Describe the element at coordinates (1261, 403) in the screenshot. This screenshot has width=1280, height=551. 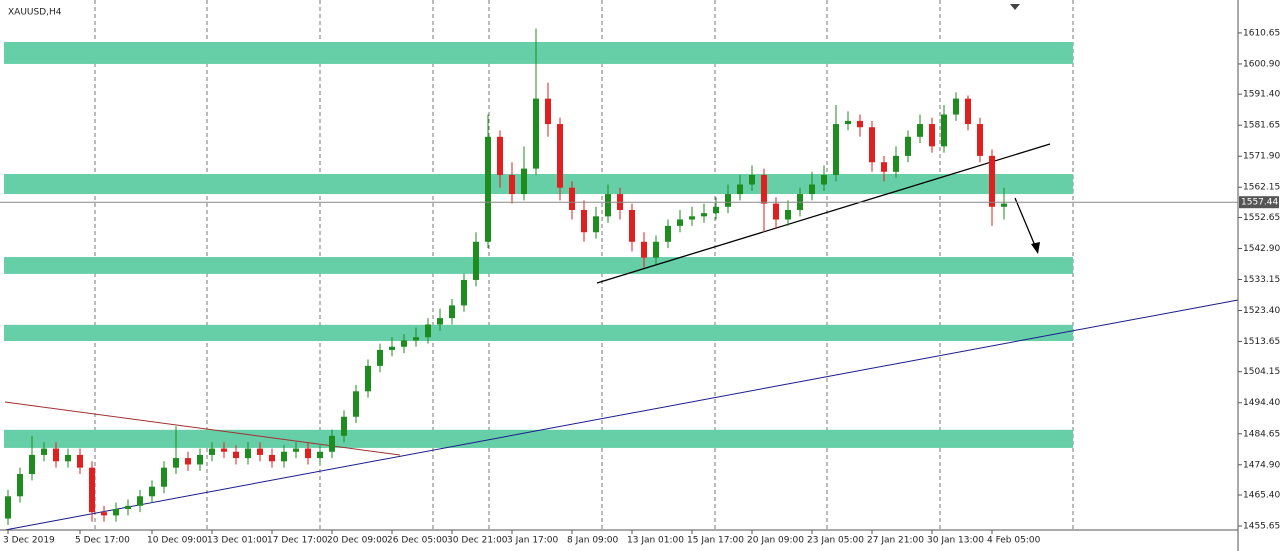
I see `y-tick-label: 1494.40` at that location.